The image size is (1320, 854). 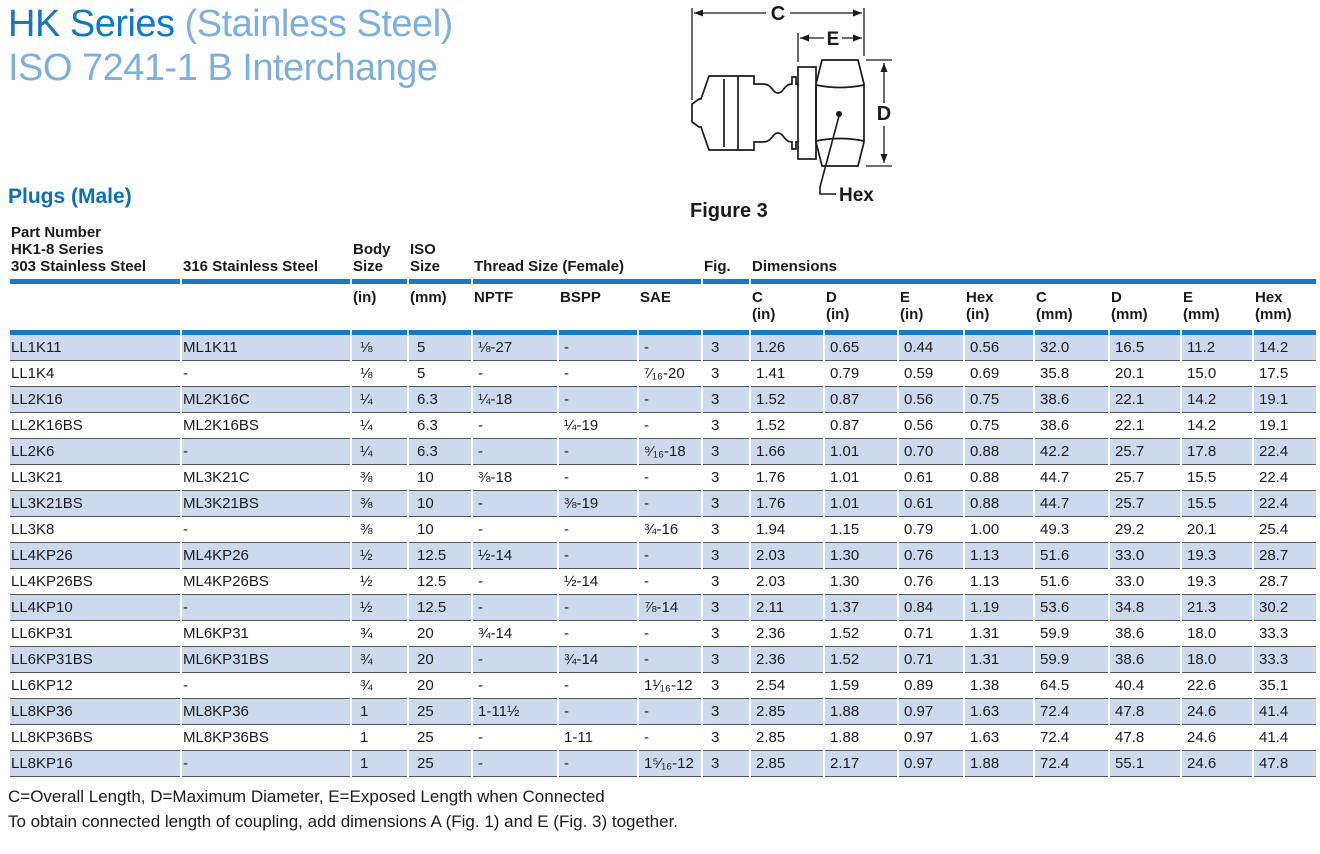 What do you see at coordinates (266, 555) in the screenshot?
I see `part-number-316-cell: ML4KP26` at bounding box center [266, 555].